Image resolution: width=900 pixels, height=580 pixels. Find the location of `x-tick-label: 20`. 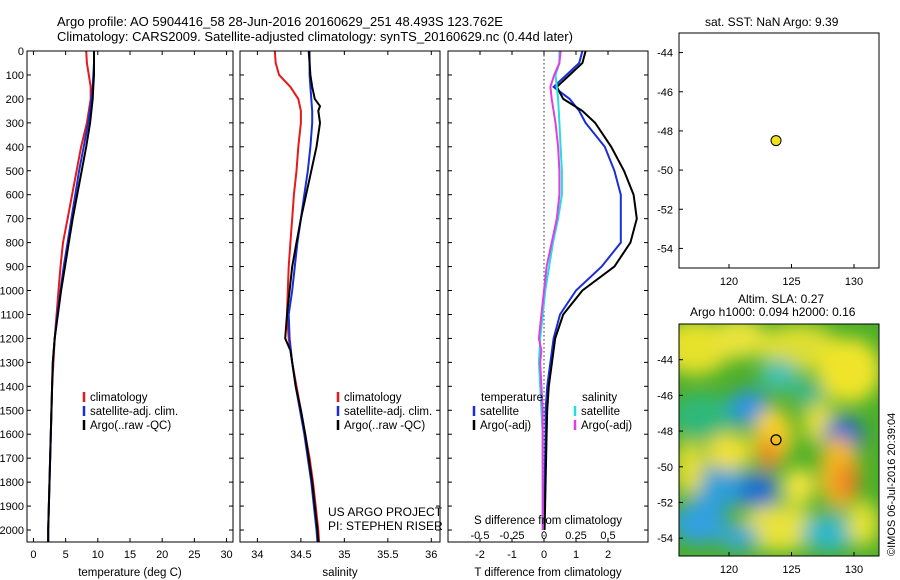

x-tick-label: 20 is located at coordinates (162, 555).